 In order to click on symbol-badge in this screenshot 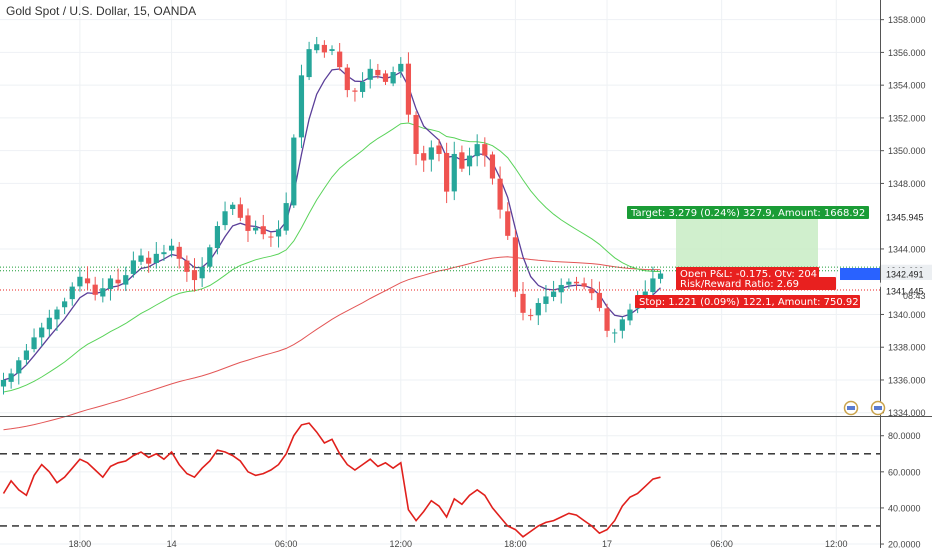, I will do `click(860, 274)`.